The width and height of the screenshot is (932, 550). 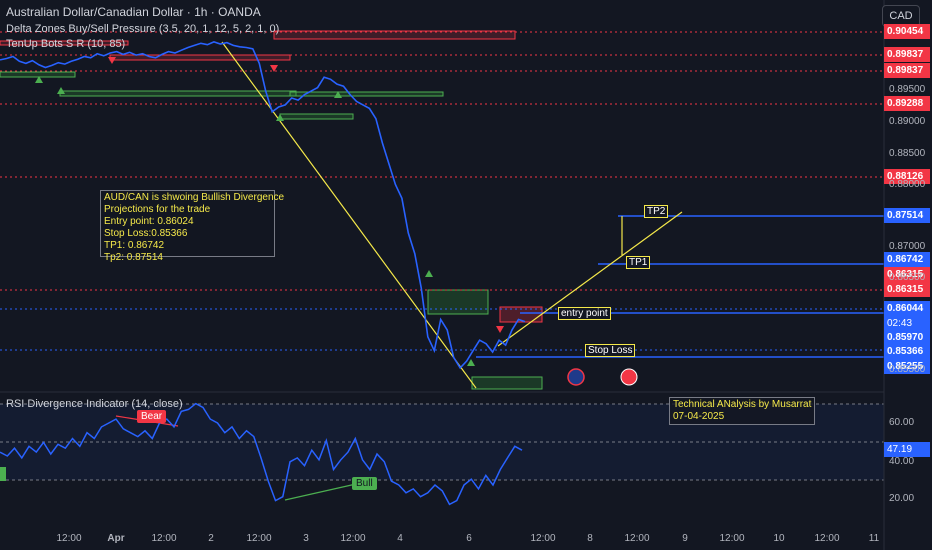 What do you see at coordinates (907, 184) in the screenshot?
I see `price-tick-label: 0.88000` at bounding box center [907, 184].